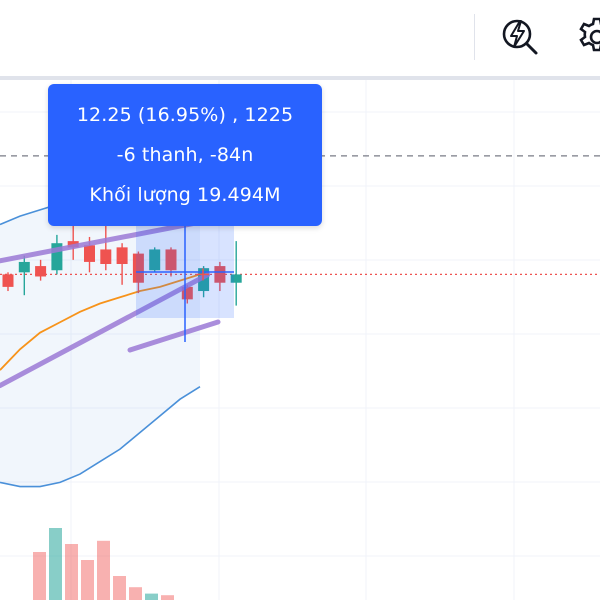  I want to click on settings-button, so click(587, 37).